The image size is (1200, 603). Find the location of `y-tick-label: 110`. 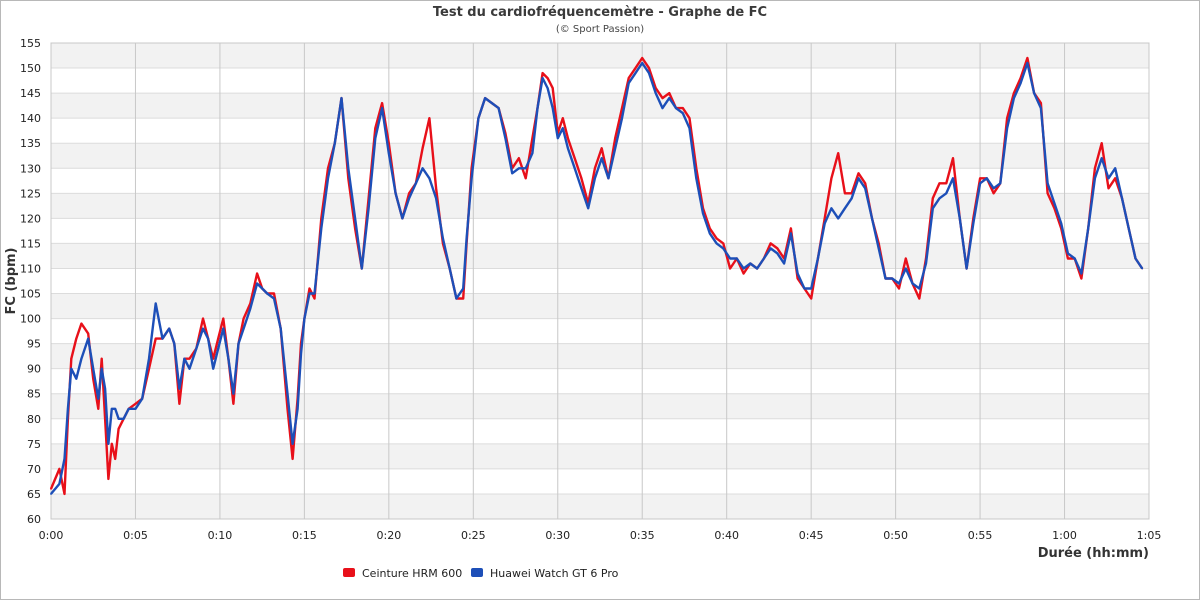

y-tick-label: 110 is located at coordinates (30, 268).